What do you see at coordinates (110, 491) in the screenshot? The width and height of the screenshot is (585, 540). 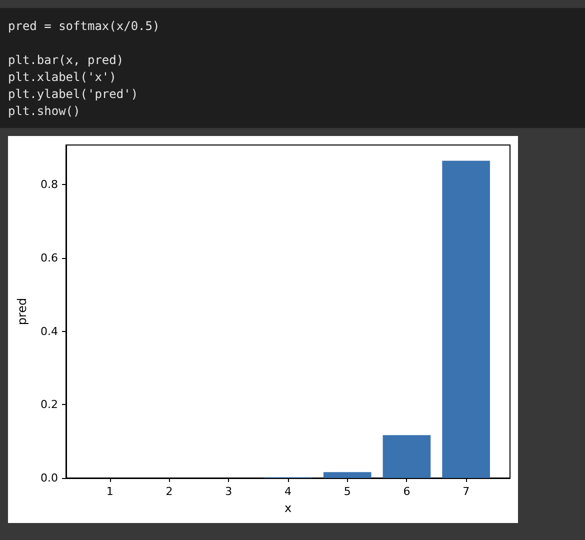 I see `x-tick-label: 1` at bounding box center [110, 491].